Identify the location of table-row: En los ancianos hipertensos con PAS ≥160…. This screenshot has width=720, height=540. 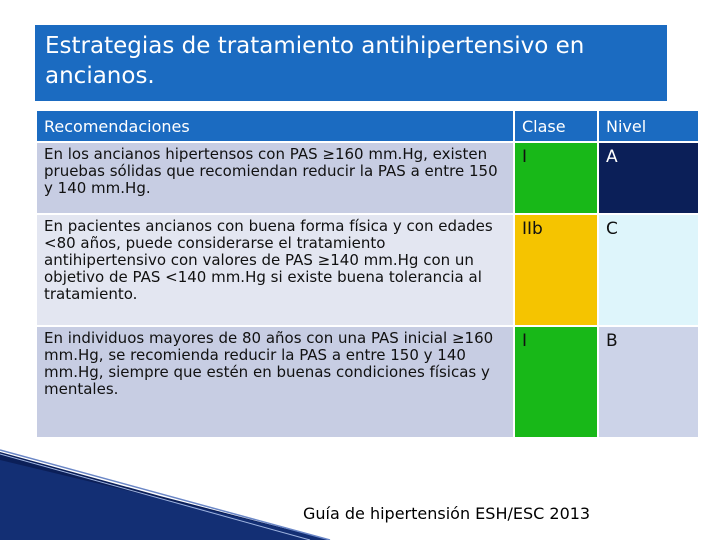
(367, 178).